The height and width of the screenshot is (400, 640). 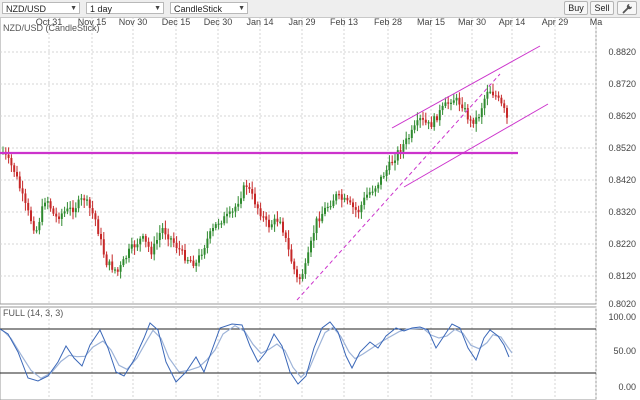 What do you see at coordinates (622, 148) in the screenshot?
I see `price-label: 0.8520` at bounding box center [622, 148].